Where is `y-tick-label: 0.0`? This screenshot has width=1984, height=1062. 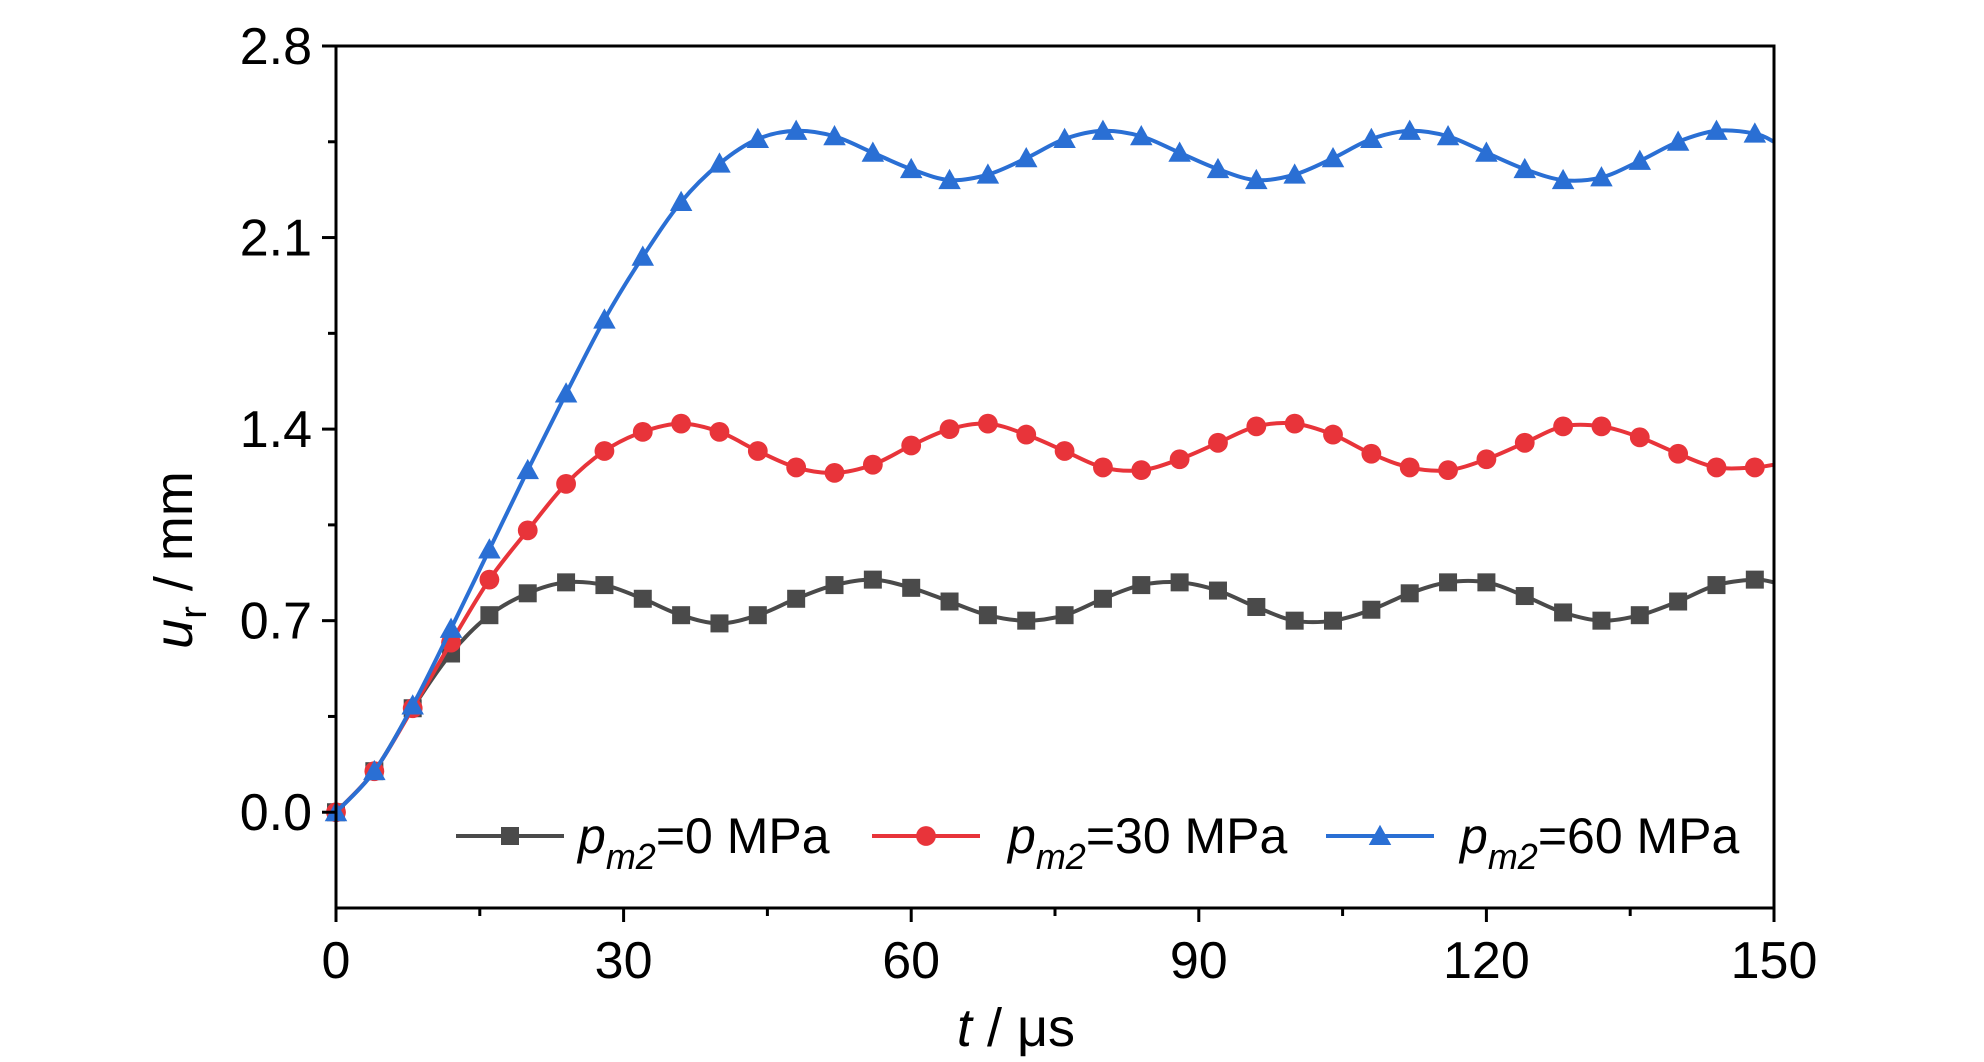 y-tick-label: 0.0 is located at coordinates (276, 813).